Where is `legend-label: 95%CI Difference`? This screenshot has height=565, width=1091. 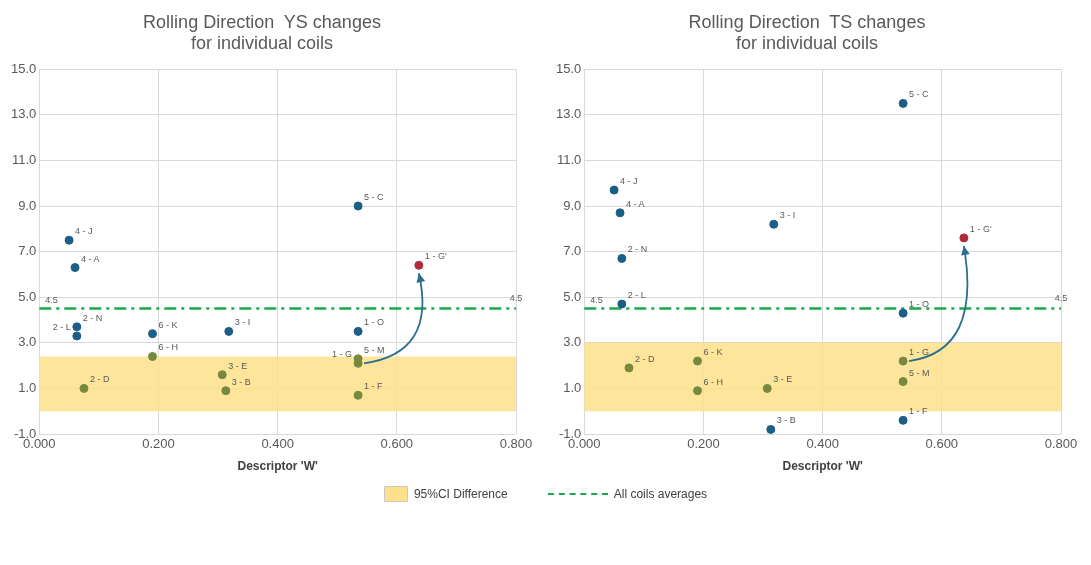 legend-label: 95%CI Difference is located at coordinates (460, 494).